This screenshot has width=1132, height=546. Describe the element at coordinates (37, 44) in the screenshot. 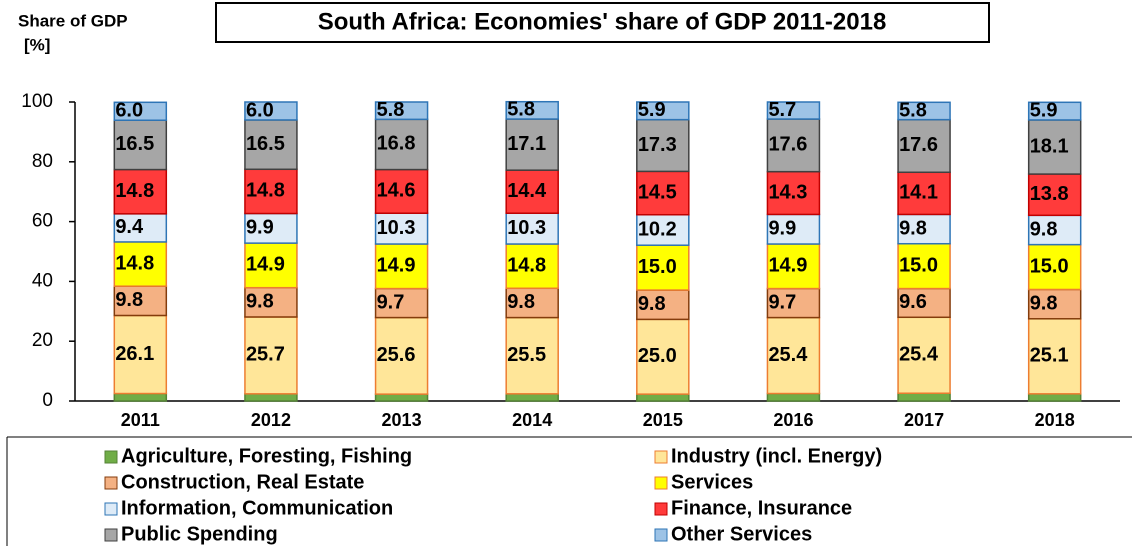

I see `y-axis-label: [%]` at that location.